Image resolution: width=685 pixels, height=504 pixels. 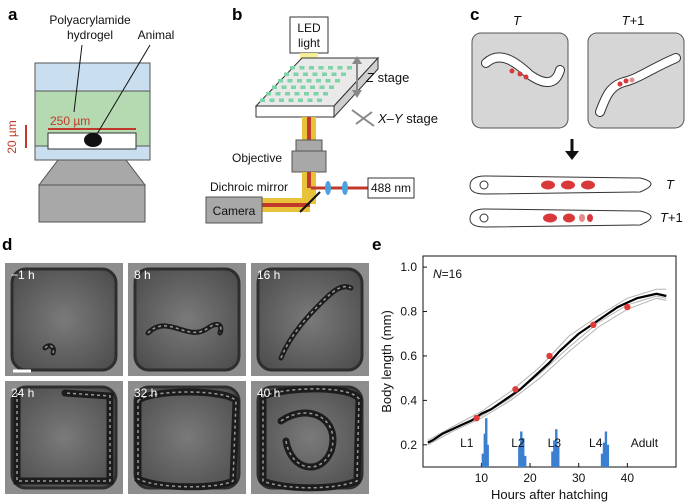 What do you see at coordinates (596, 443) in the screenshot?
I see `stage-label: L4` at bounding box center [596, 443].